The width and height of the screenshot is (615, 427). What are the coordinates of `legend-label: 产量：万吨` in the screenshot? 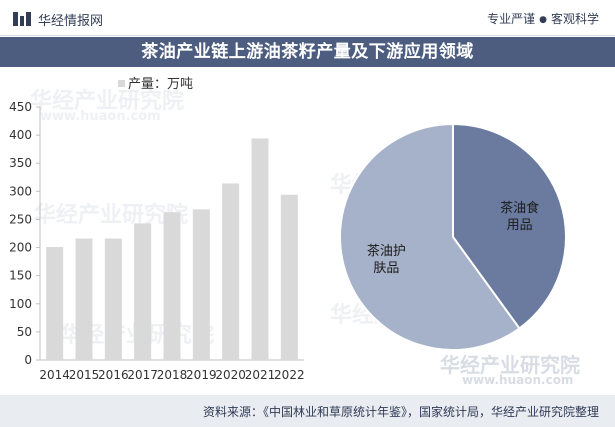 It's located at (160, 84).